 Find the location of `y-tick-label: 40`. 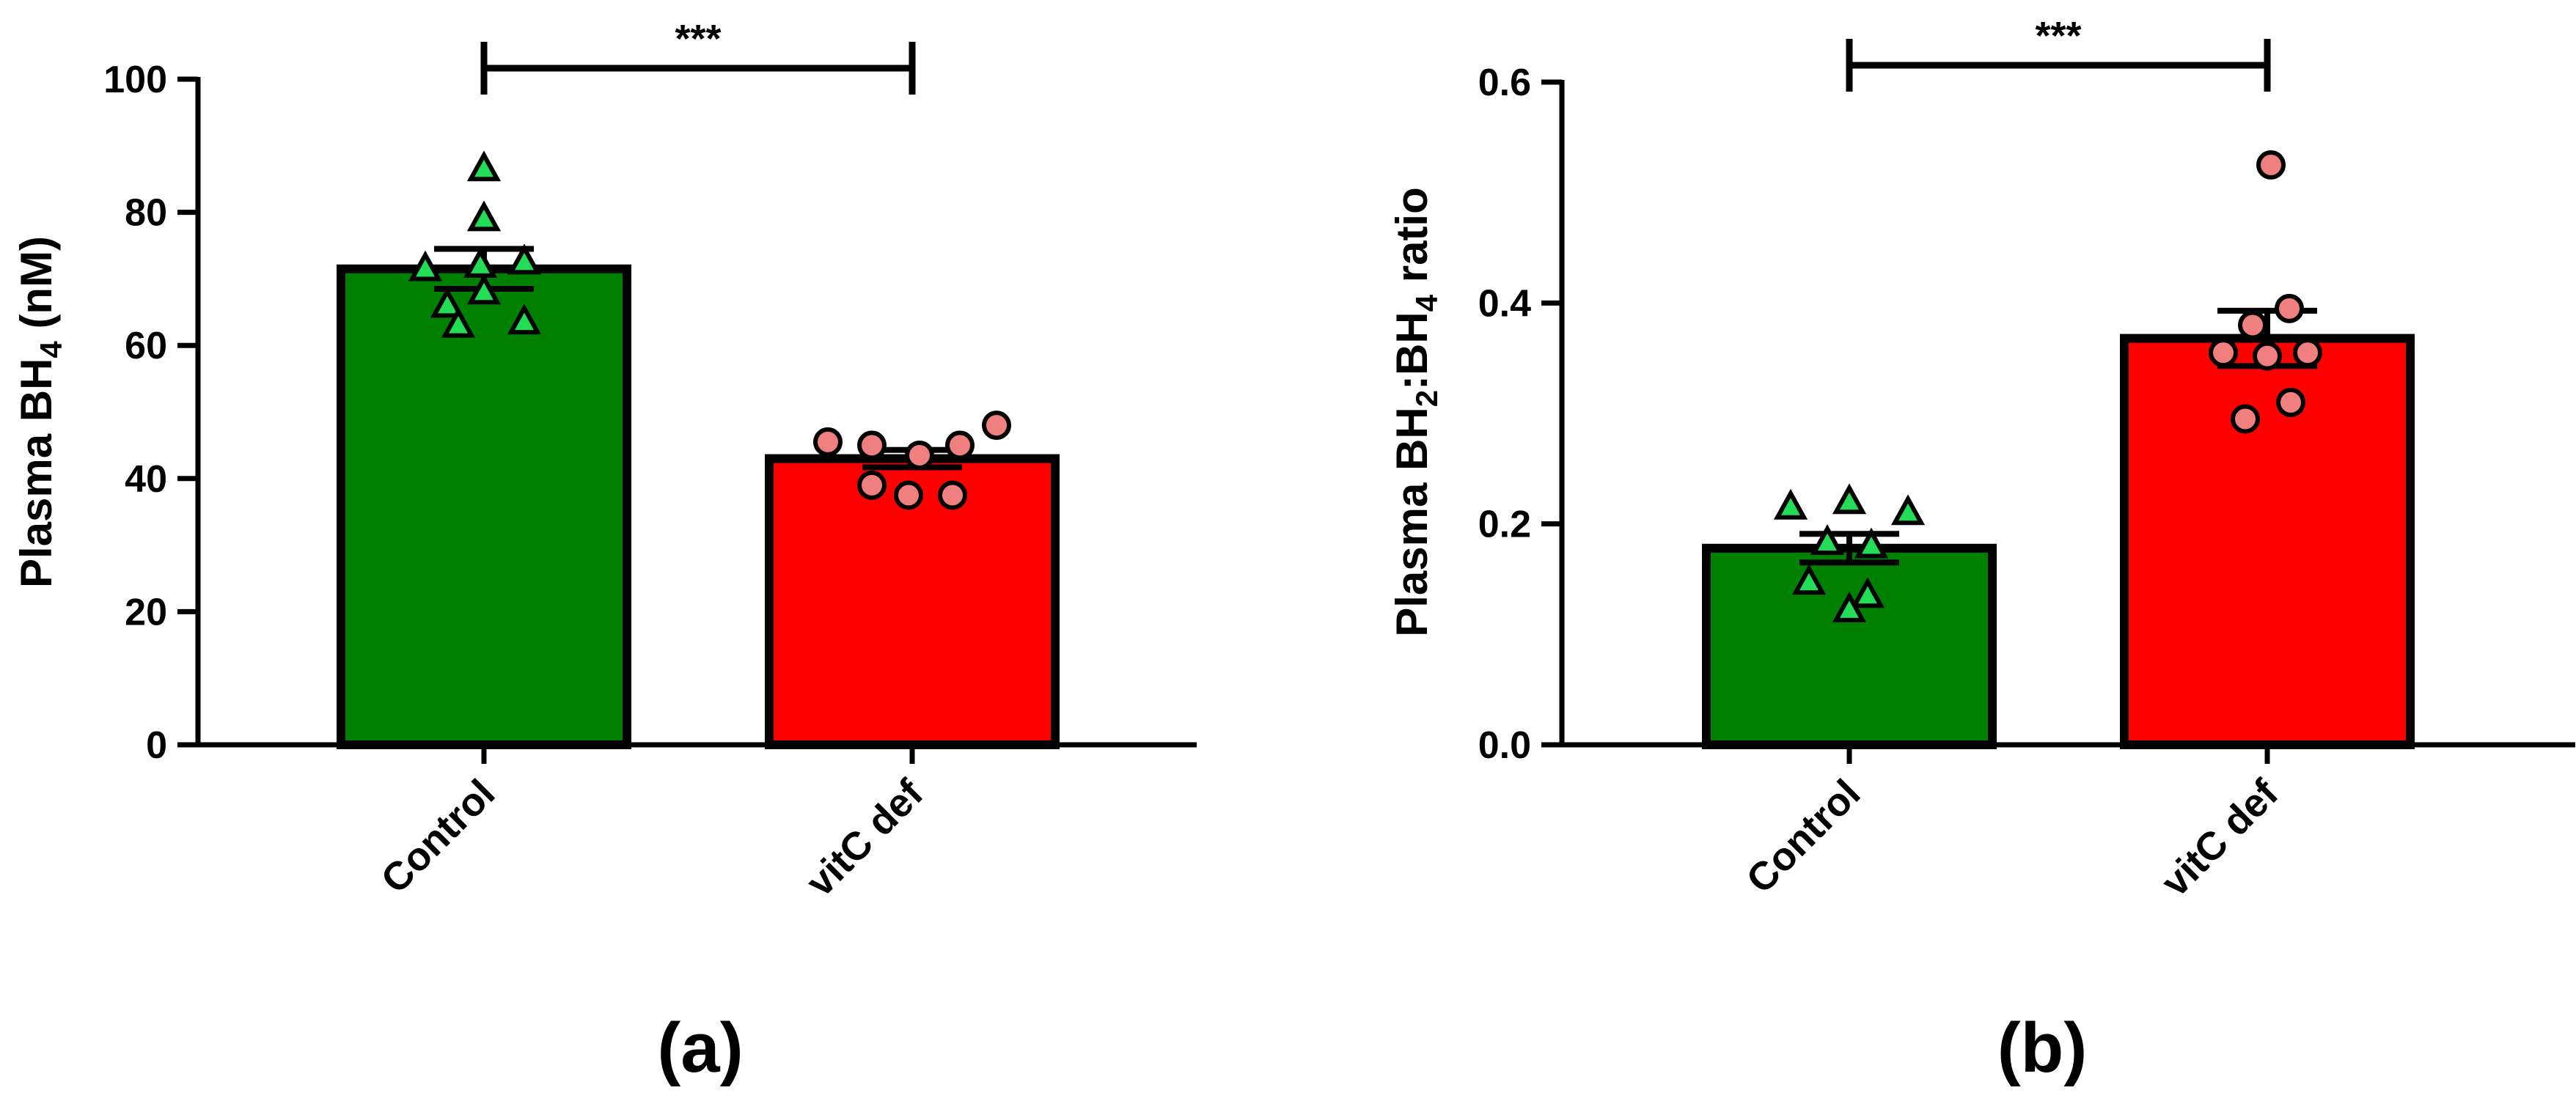

y-tick-label: 40 is located at coordinates (146, 479).